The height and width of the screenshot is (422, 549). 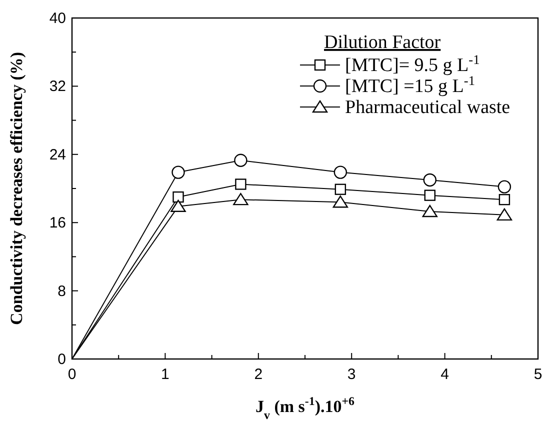 I want to click on legend-title: Dilution Factor, so click(x=383, y=42).